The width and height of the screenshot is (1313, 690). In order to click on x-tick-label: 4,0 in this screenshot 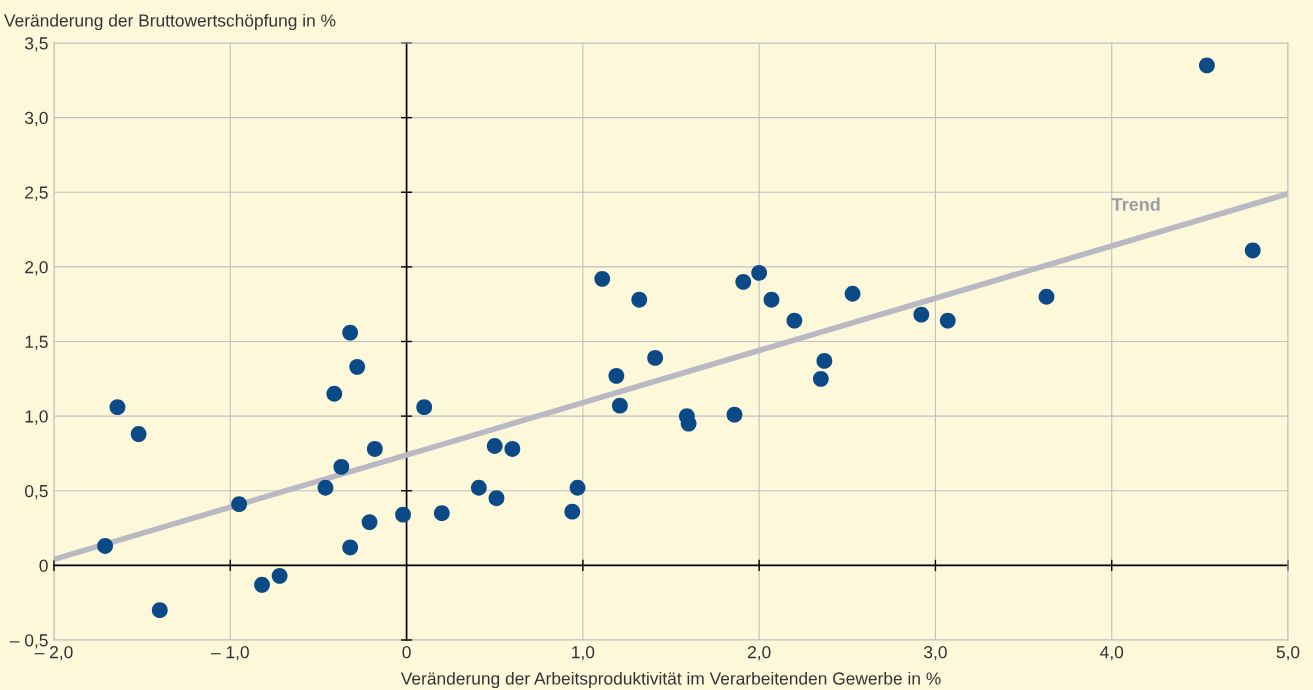, I will do `click(1112, 653)`.